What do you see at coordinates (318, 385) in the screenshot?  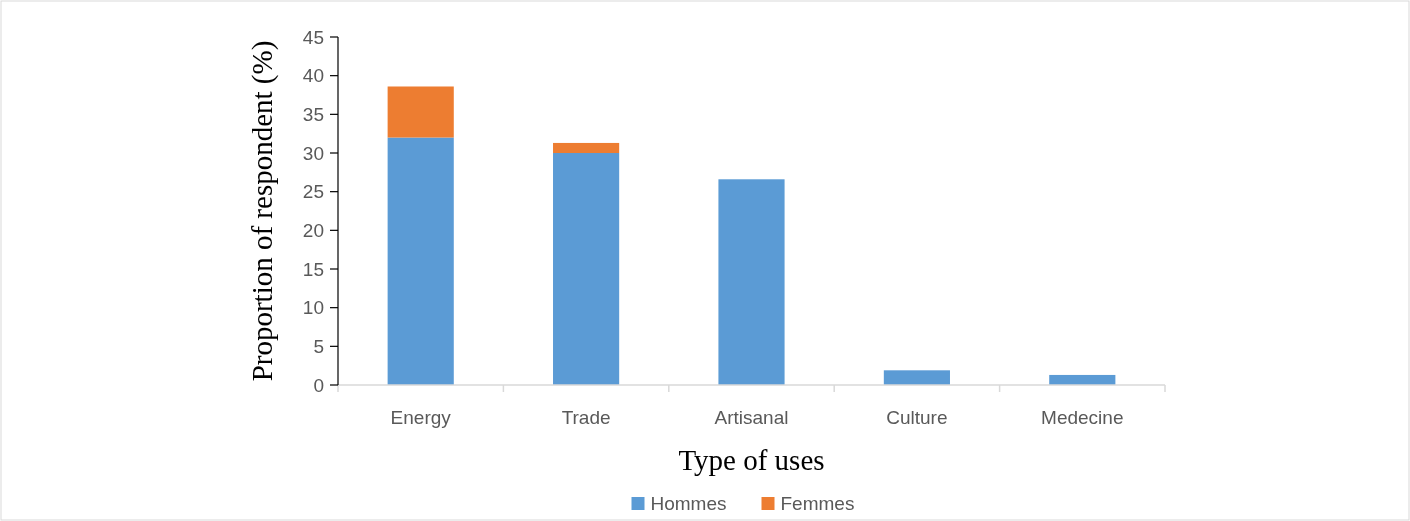 I see `y-tick-label: 0` at bounding box center [318, 385].